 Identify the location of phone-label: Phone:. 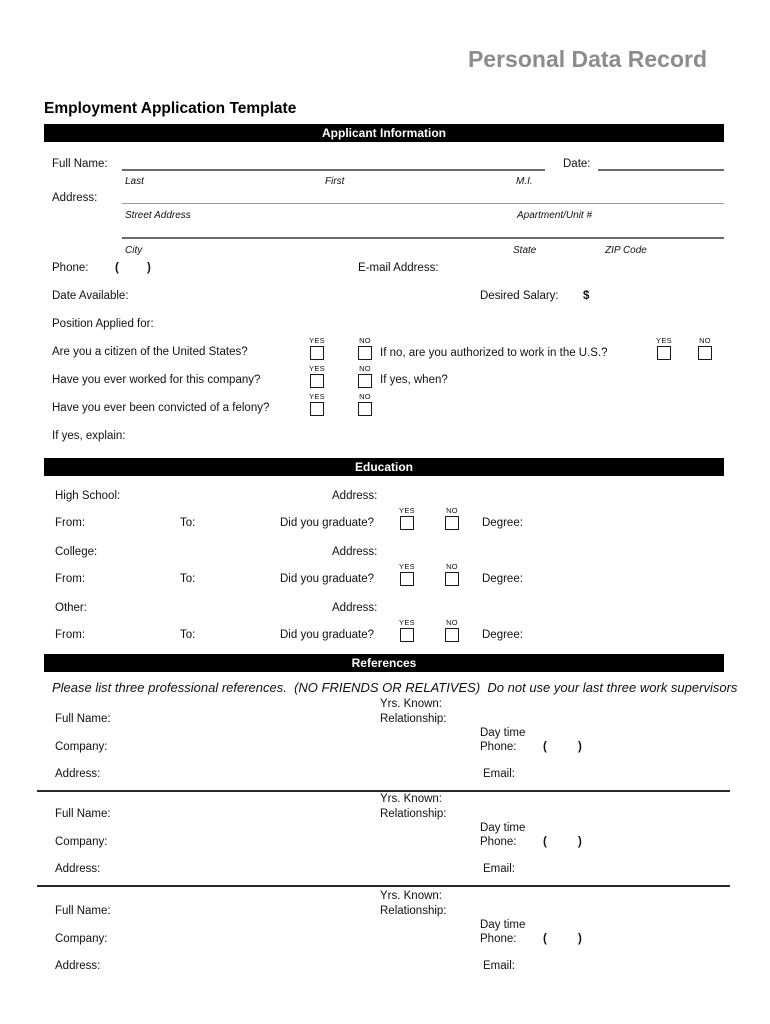
(70, 268).